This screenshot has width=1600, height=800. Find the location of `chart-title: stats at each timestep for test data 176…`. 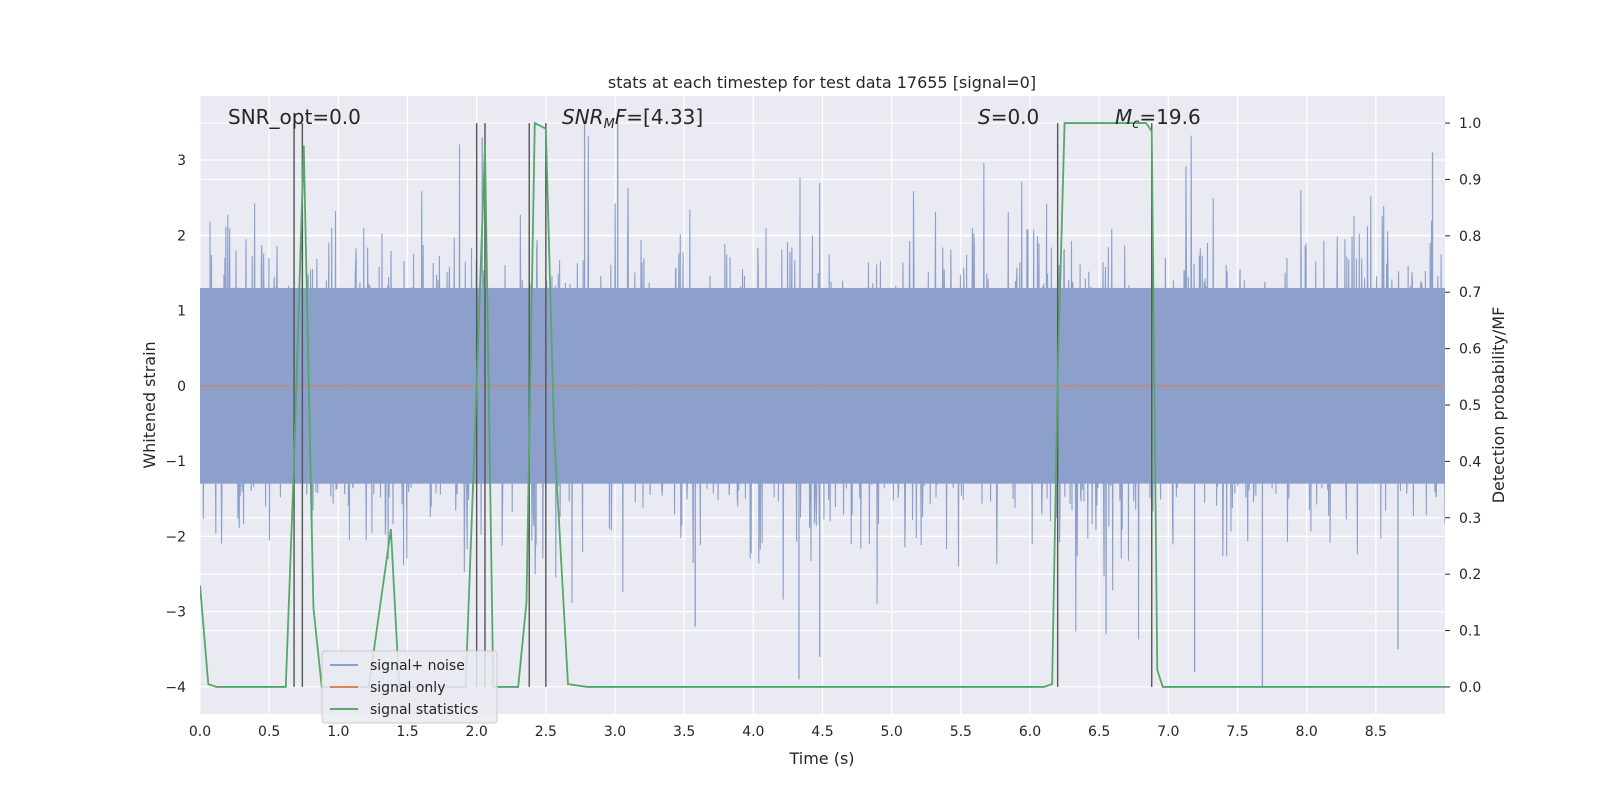

chart-title: stats at each timestep for test data 176… is located at coordinates (822, 82).